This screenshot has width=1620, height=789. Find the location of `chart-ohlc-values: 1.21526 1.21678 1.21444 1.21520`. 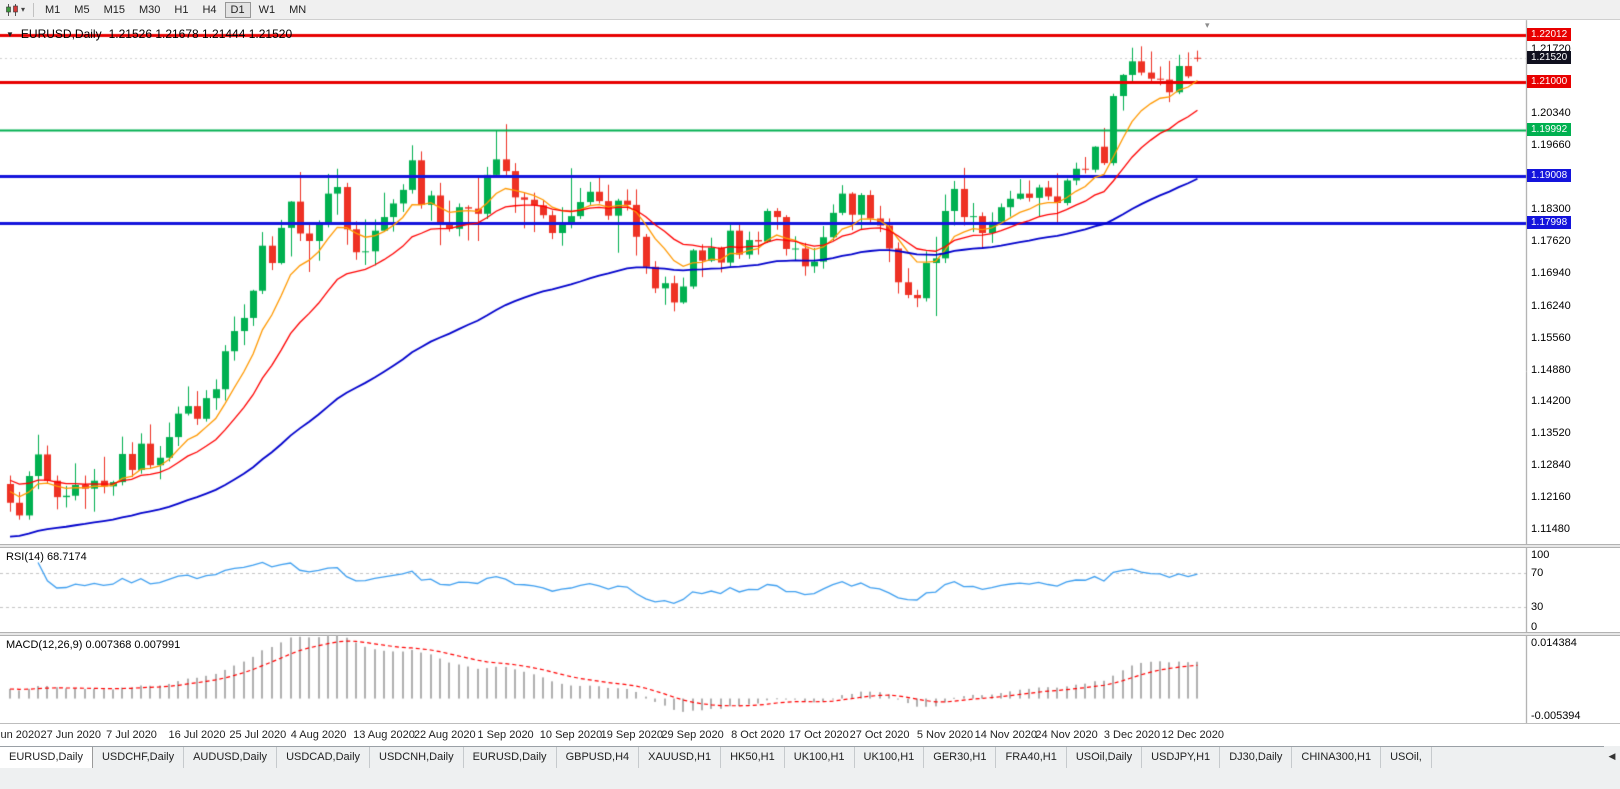

chart-ohlc-values: 1.21526 1.21678 1.21444 1.21520 is located at coordinates (200, 34).